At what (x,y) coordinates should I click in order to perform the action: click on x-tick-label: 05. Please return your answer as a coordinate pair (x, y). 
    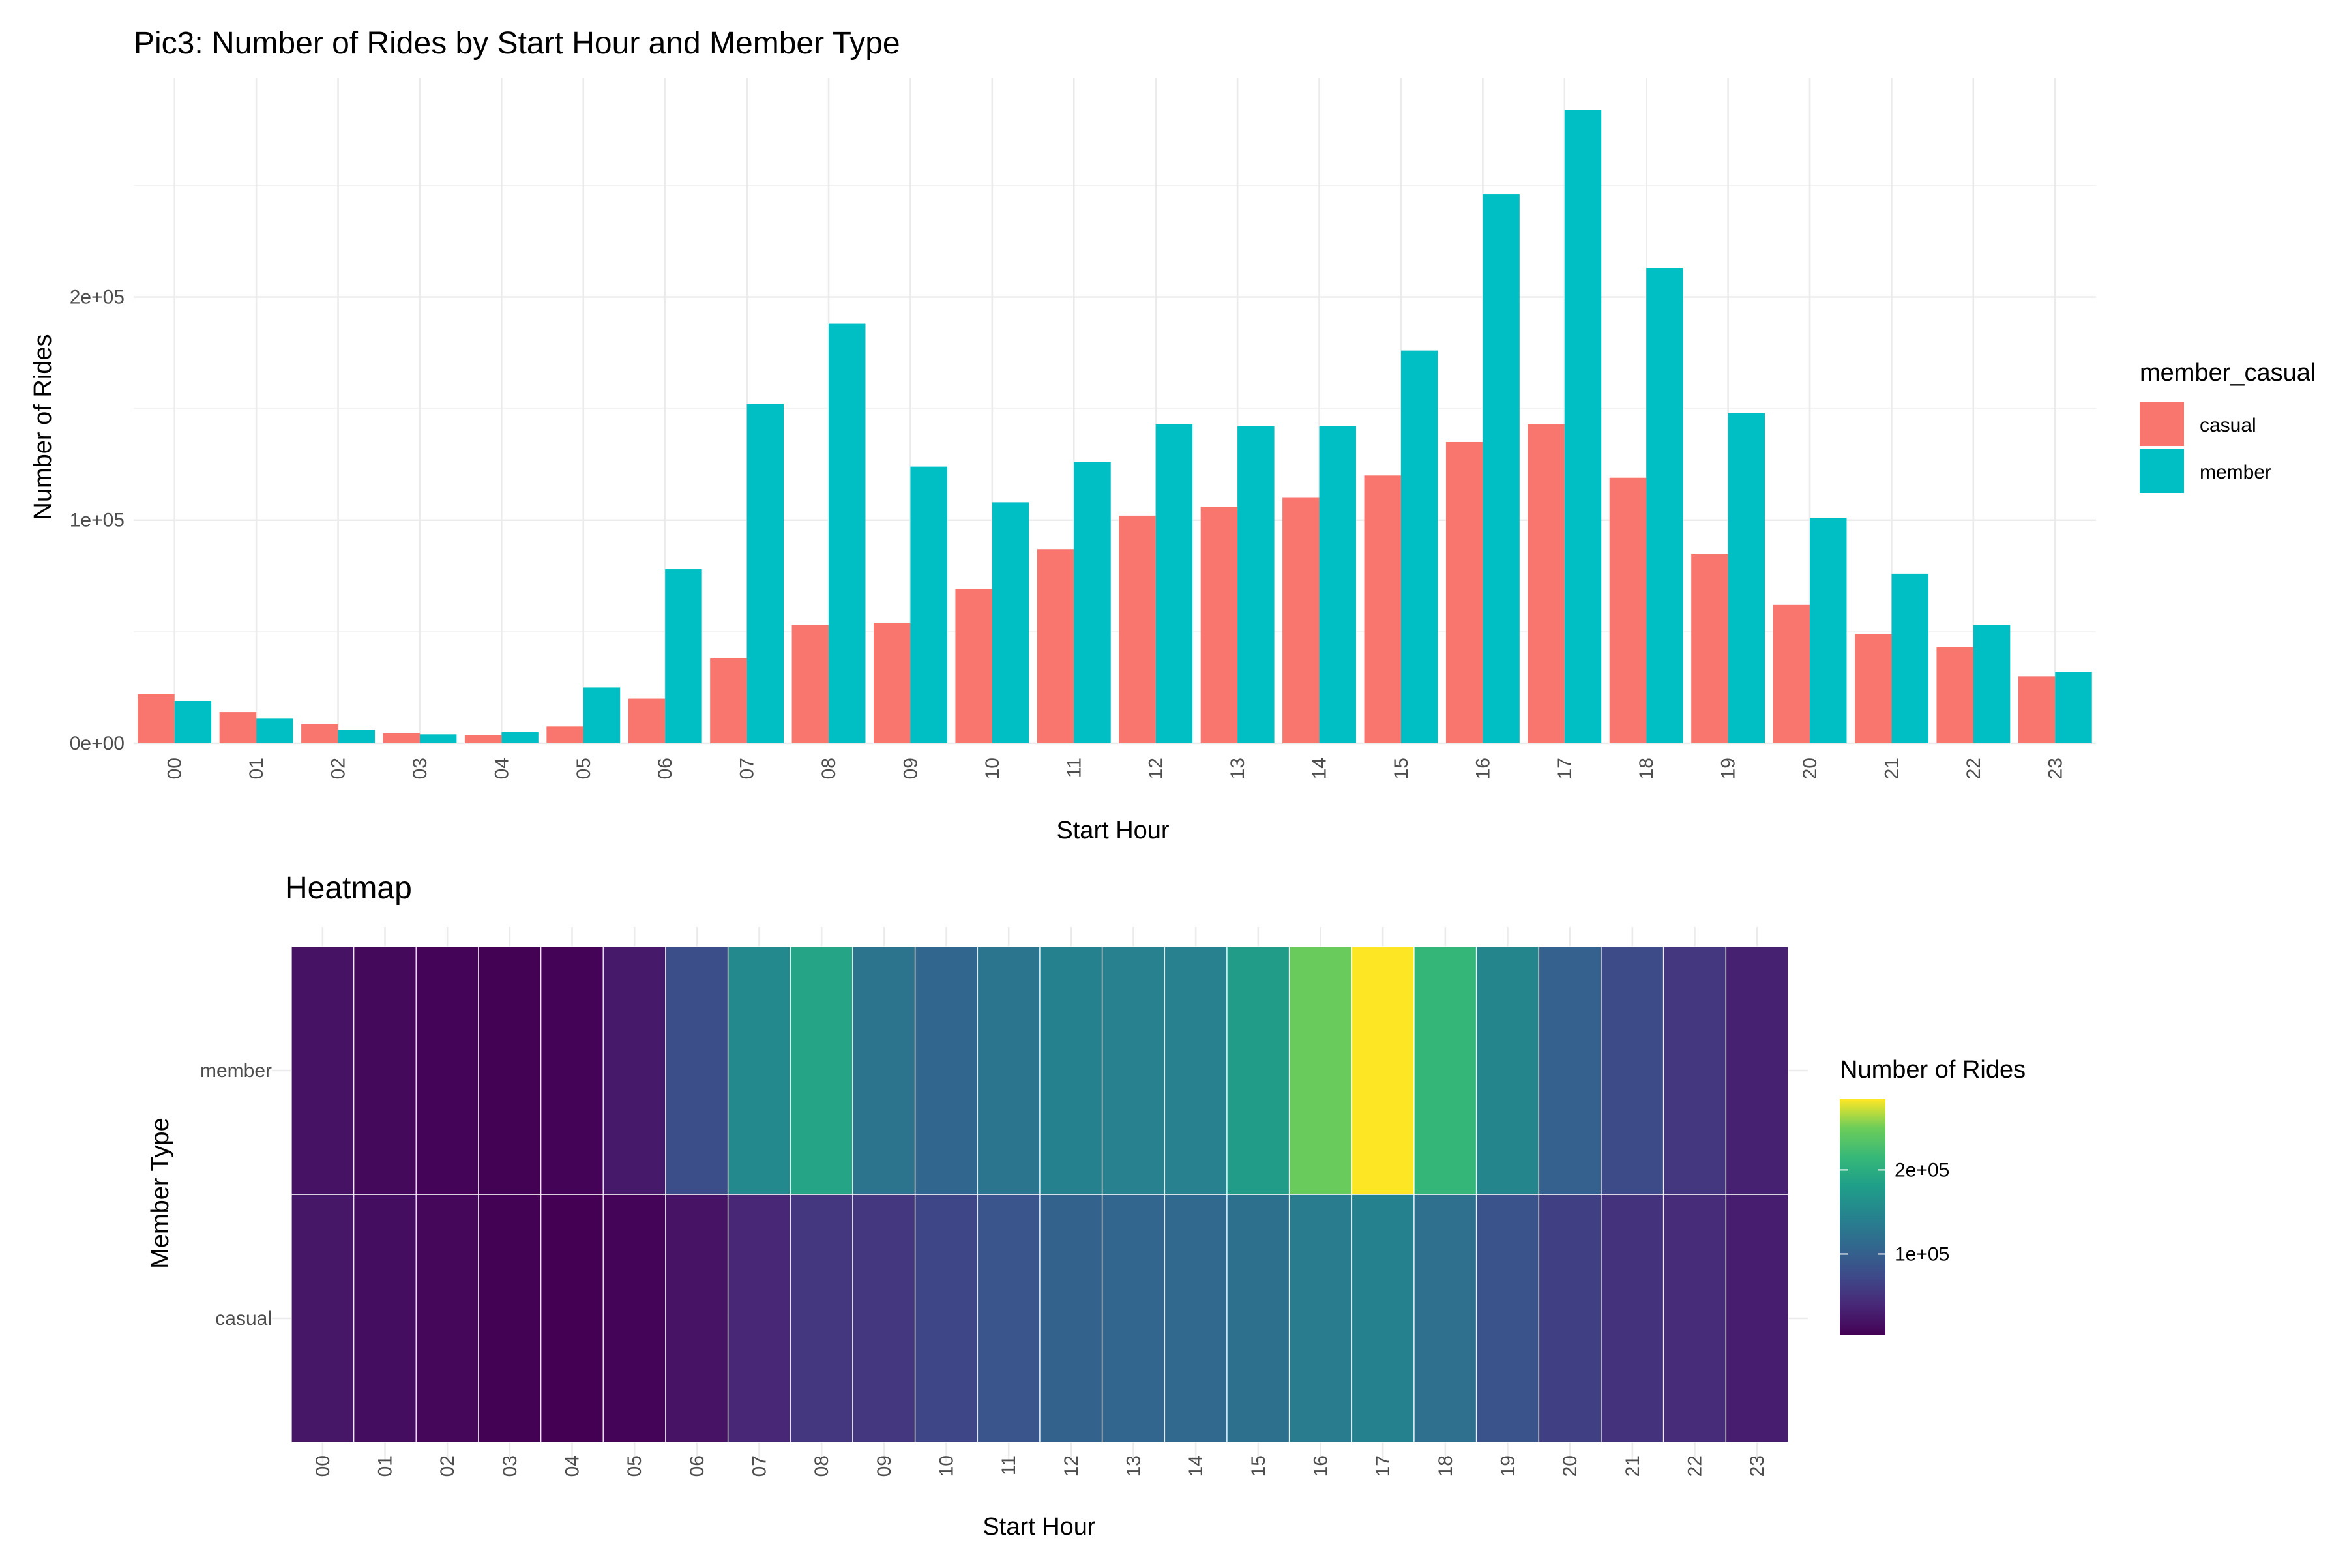
    Looking at the image, I should click on (584, 769).